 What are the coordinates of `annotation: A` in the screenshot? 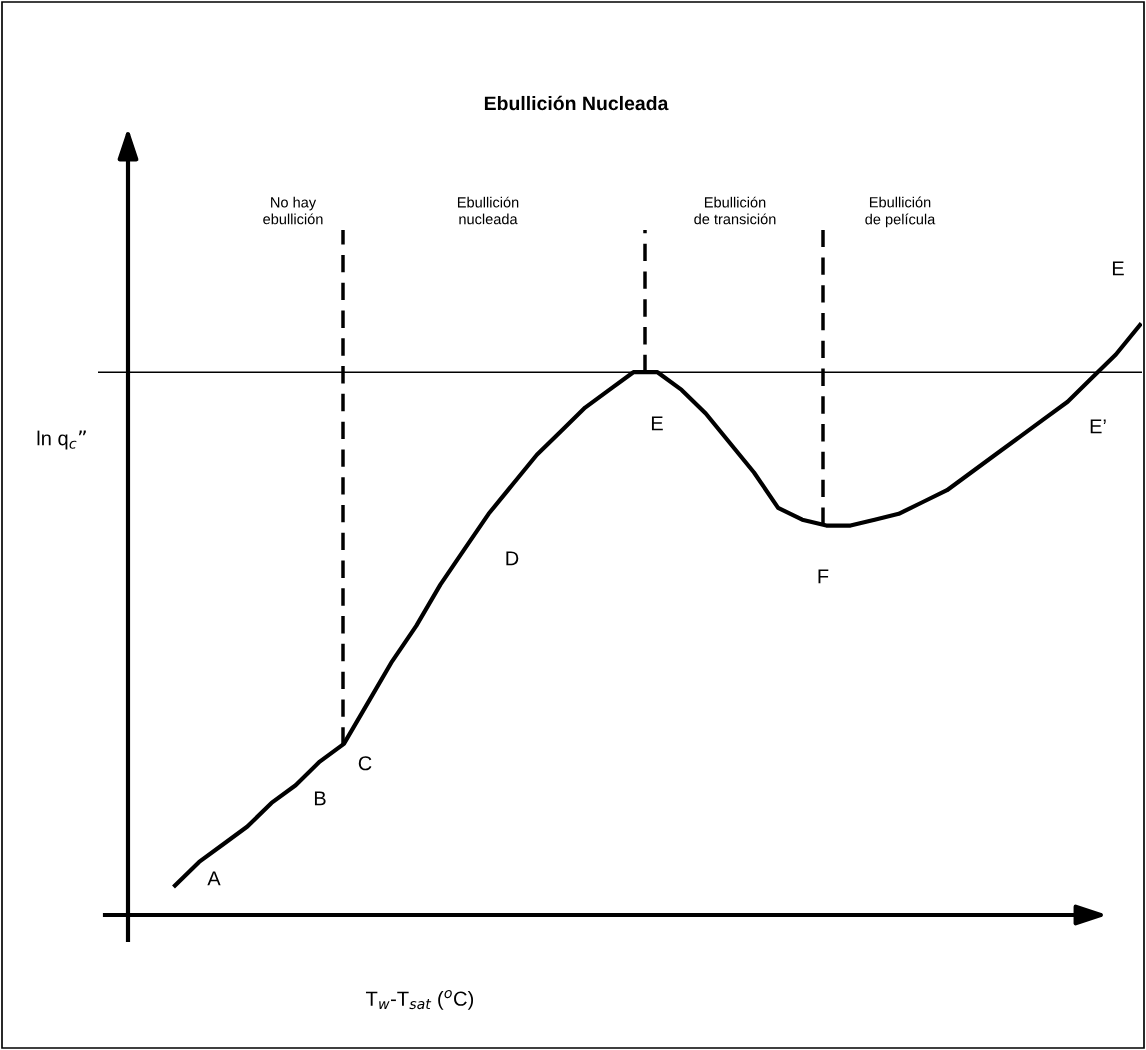 It's located at (214, 878).